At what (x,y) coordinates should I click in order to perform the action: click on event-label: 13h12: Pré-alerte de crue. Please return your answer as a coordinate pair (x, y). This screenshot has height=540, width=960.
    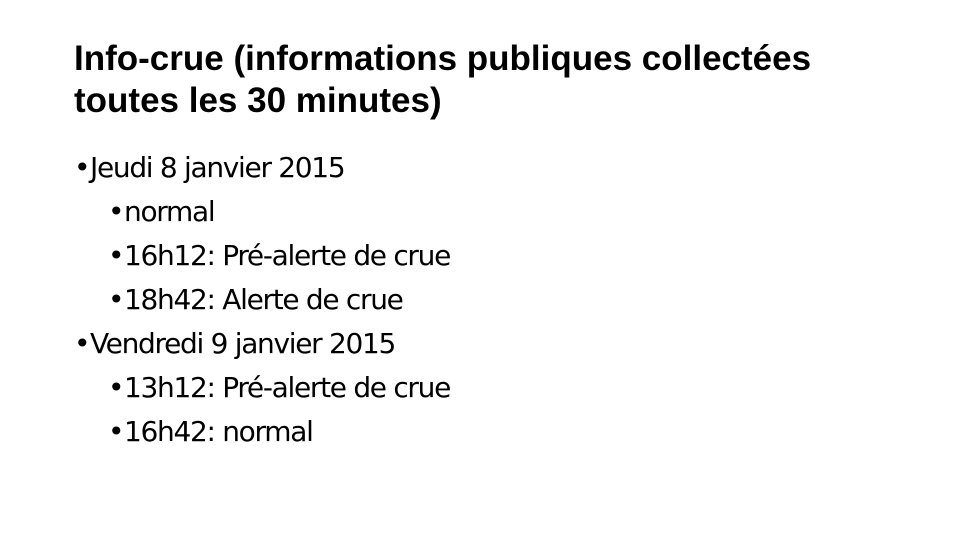
    Looking at the image, I should click on (287, 387).